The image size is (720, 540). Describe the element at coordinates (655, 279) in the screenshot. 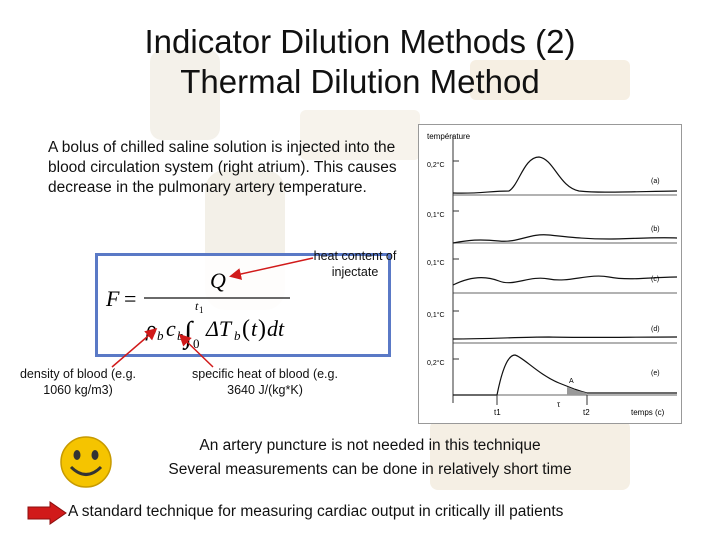

I see `panel-c-label: (c)` at that location.